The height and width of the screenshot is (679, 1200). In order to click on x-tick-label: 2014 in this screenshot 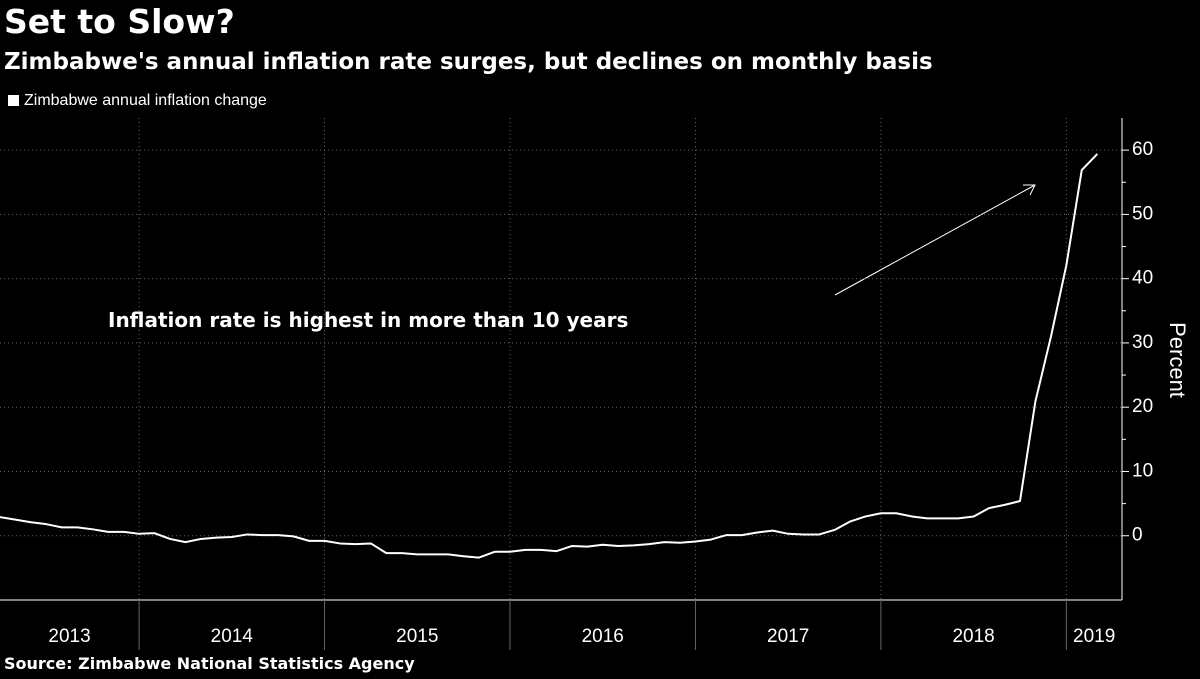, I will do `click(232, 636)`.